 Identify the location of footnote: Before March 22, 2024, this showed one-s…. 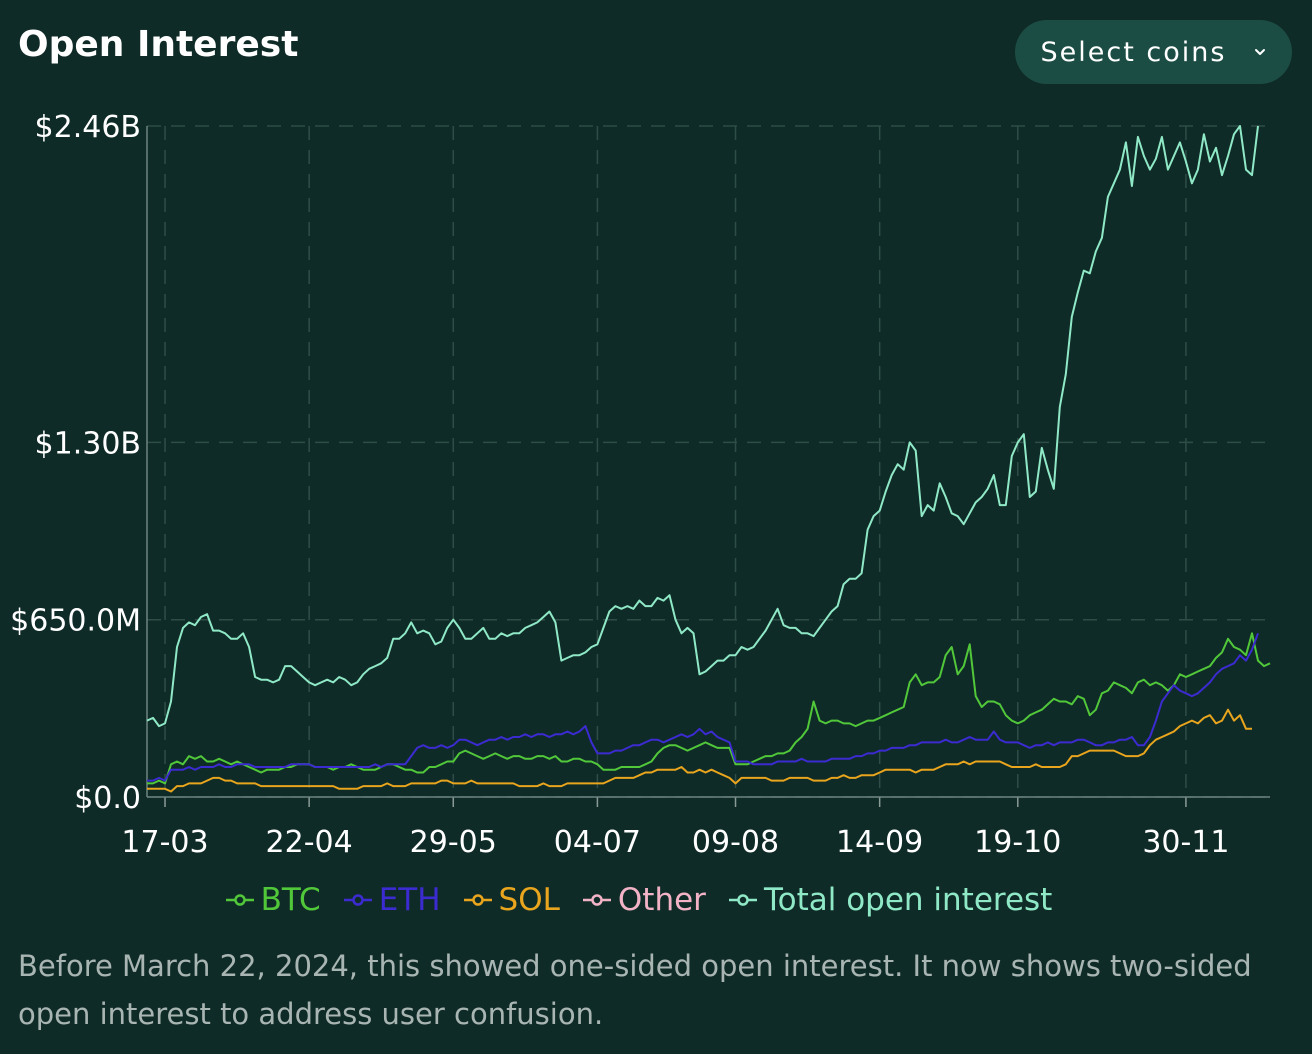
(635, 990).